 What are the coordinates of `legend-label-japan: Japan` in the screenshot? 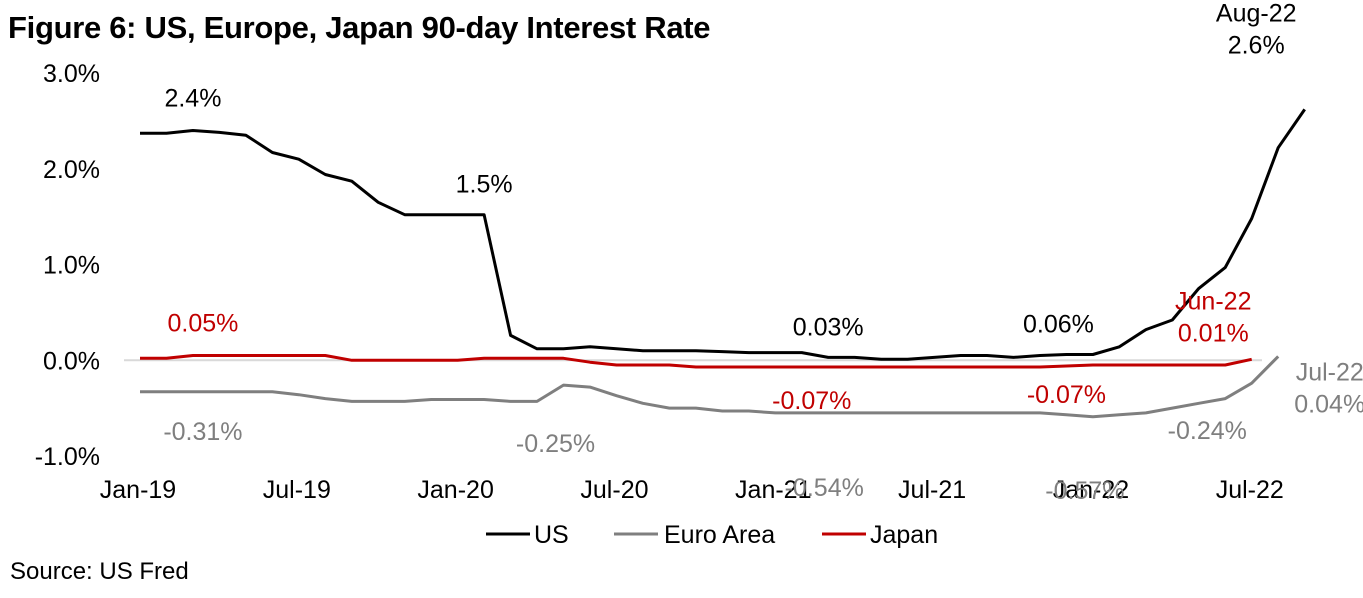 It's located at (904, 535).